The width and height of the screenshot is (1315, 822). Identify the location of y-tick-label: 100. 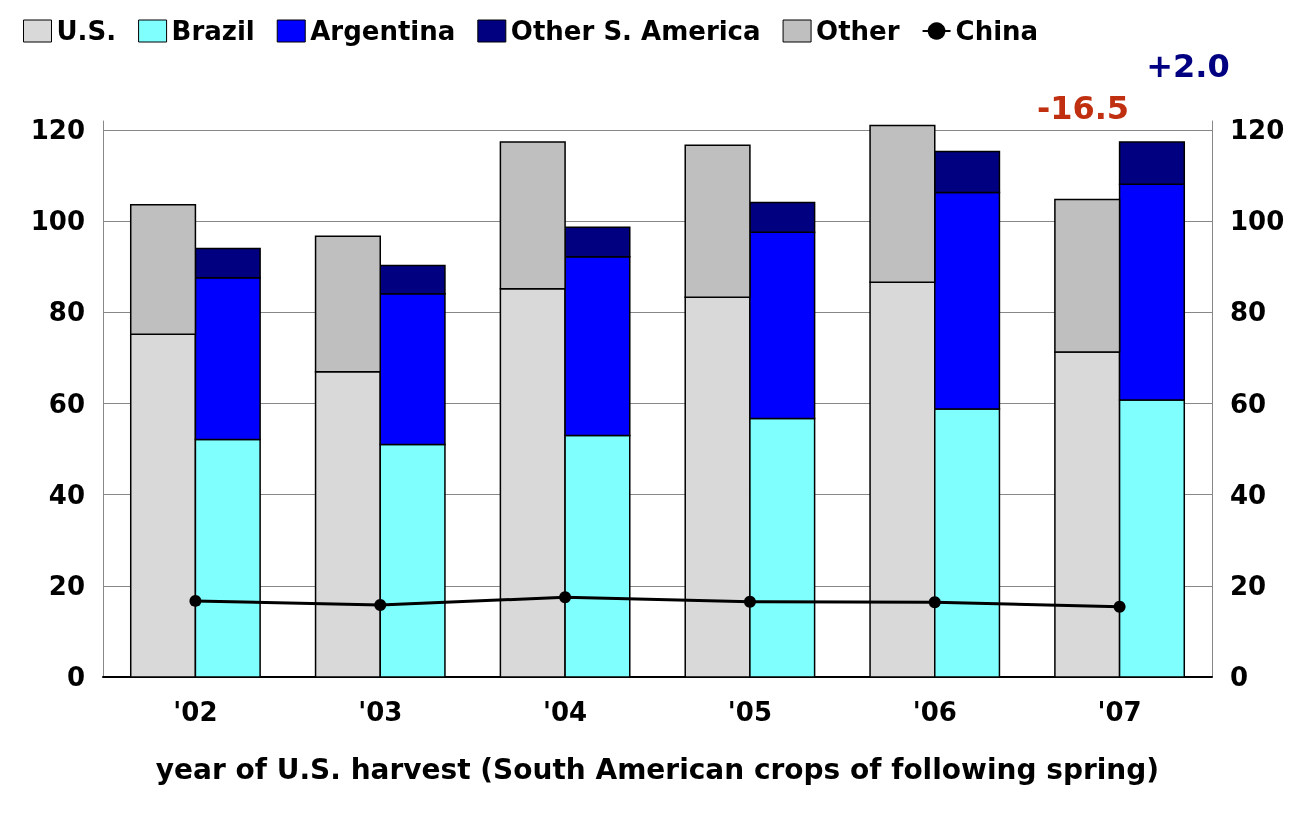
(57, 221).